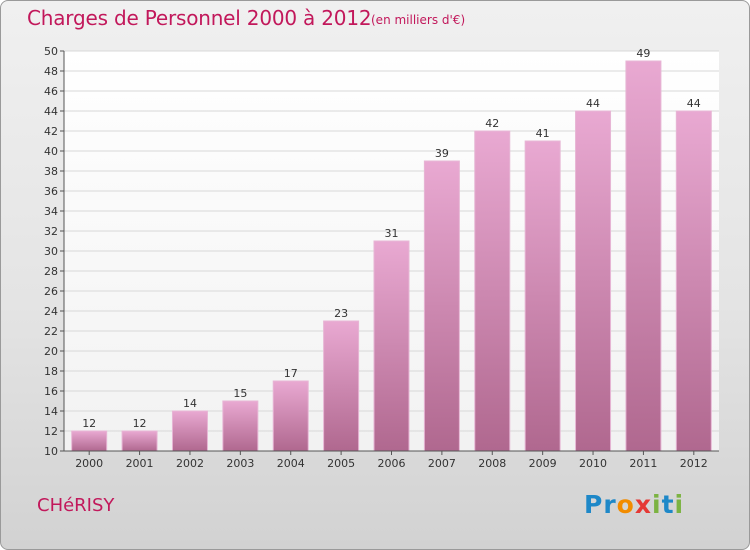 This screenshot has height=550, width=750. Describe the element at coordinates (51, 251) in the screenshot. I see `y-tick-label: 30` at that location.